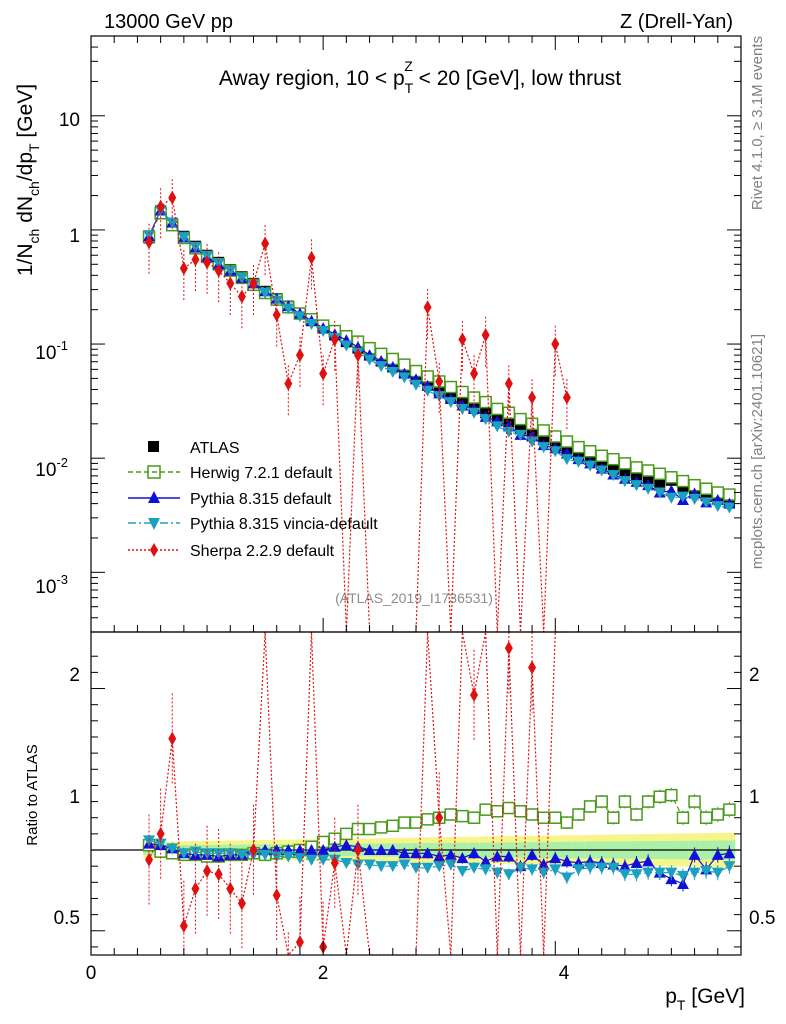  Describe the element at coordinates (312, 78) in the screenshot. I see `title-pre: Away region, 10 < p` at that location.